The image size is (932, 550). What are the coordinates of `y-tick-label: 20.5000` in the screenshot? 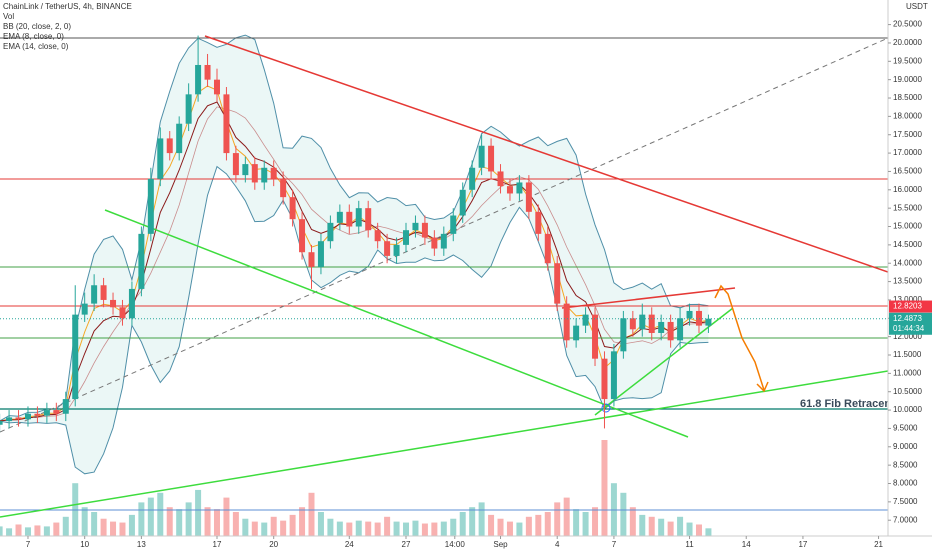 It's located at (907, 24).